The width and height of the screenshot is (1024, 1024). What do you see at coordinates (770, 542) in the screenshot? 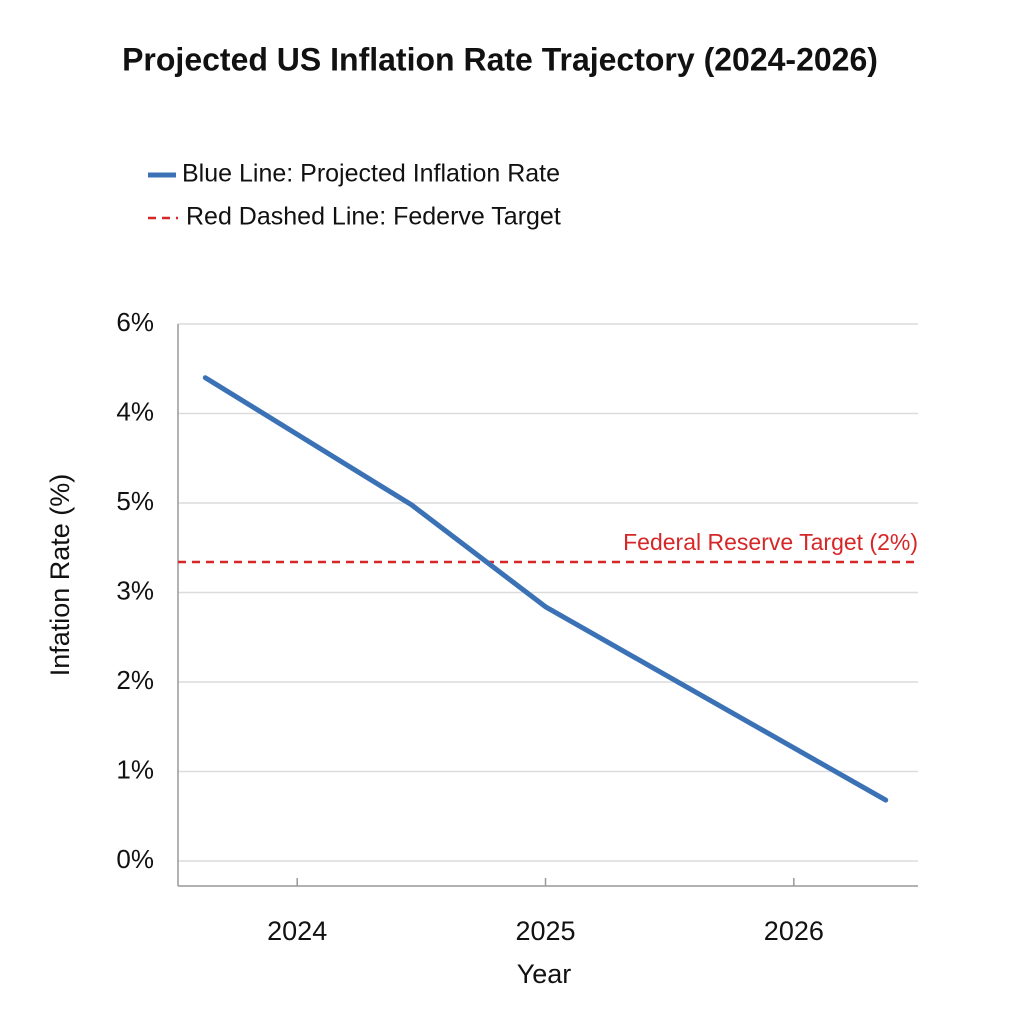
I see `reference-label: Federal Reserve Target (2%)` at bounding box center [770, 542].